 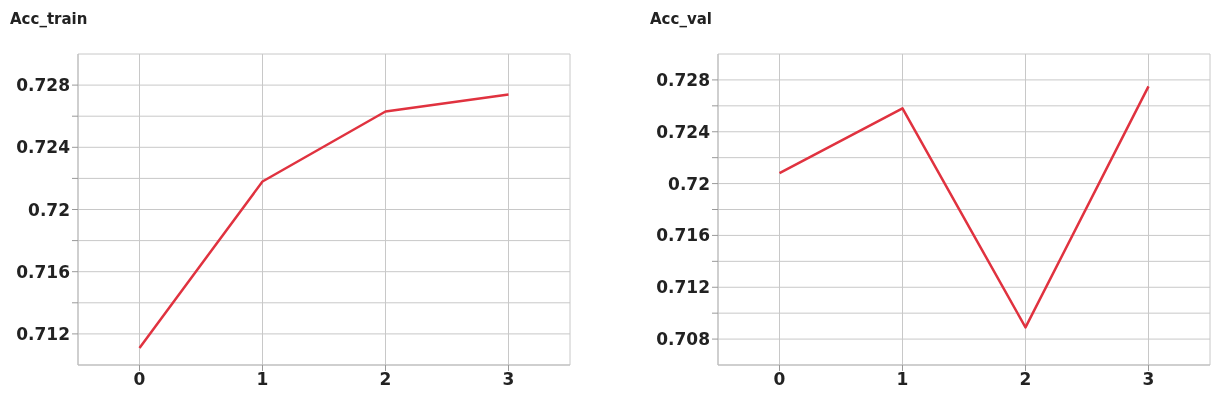 I want to click on chart-title: Acc_train, so click(x=49, y=19).